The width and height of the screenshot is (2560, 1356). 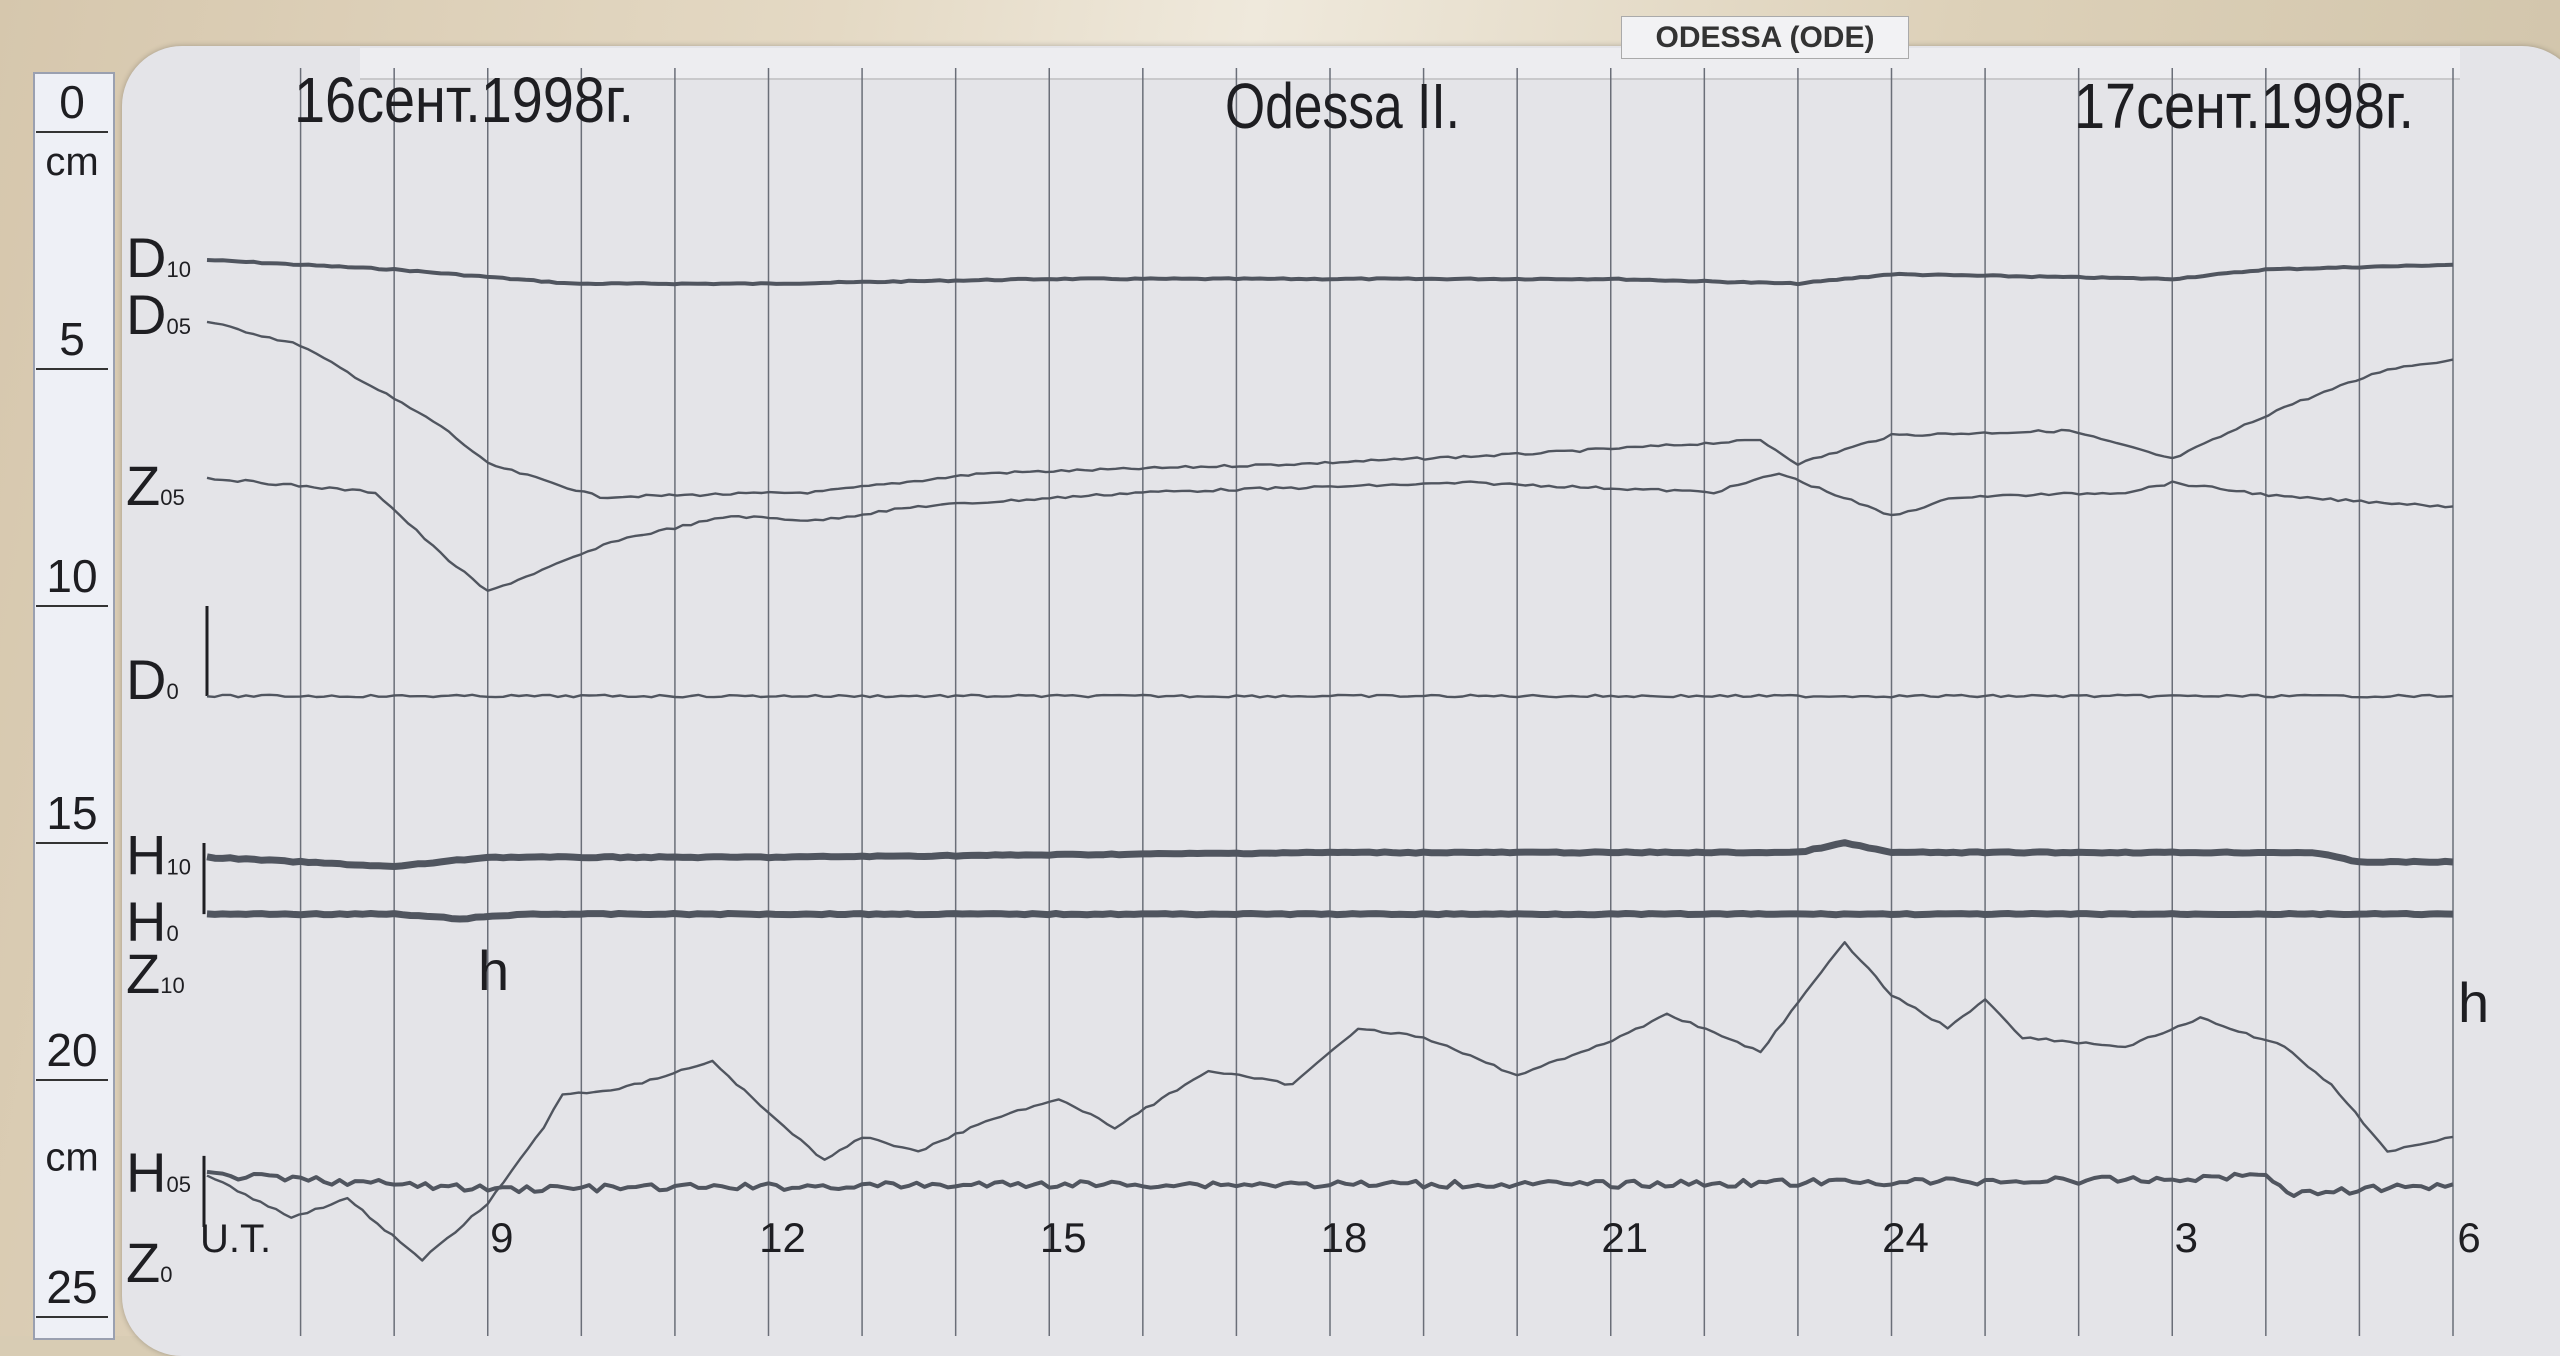 What do you see at coordinates (155, 973) in the screenshot?
I see `channel-label: Z10` at bounding box center [155, 973].